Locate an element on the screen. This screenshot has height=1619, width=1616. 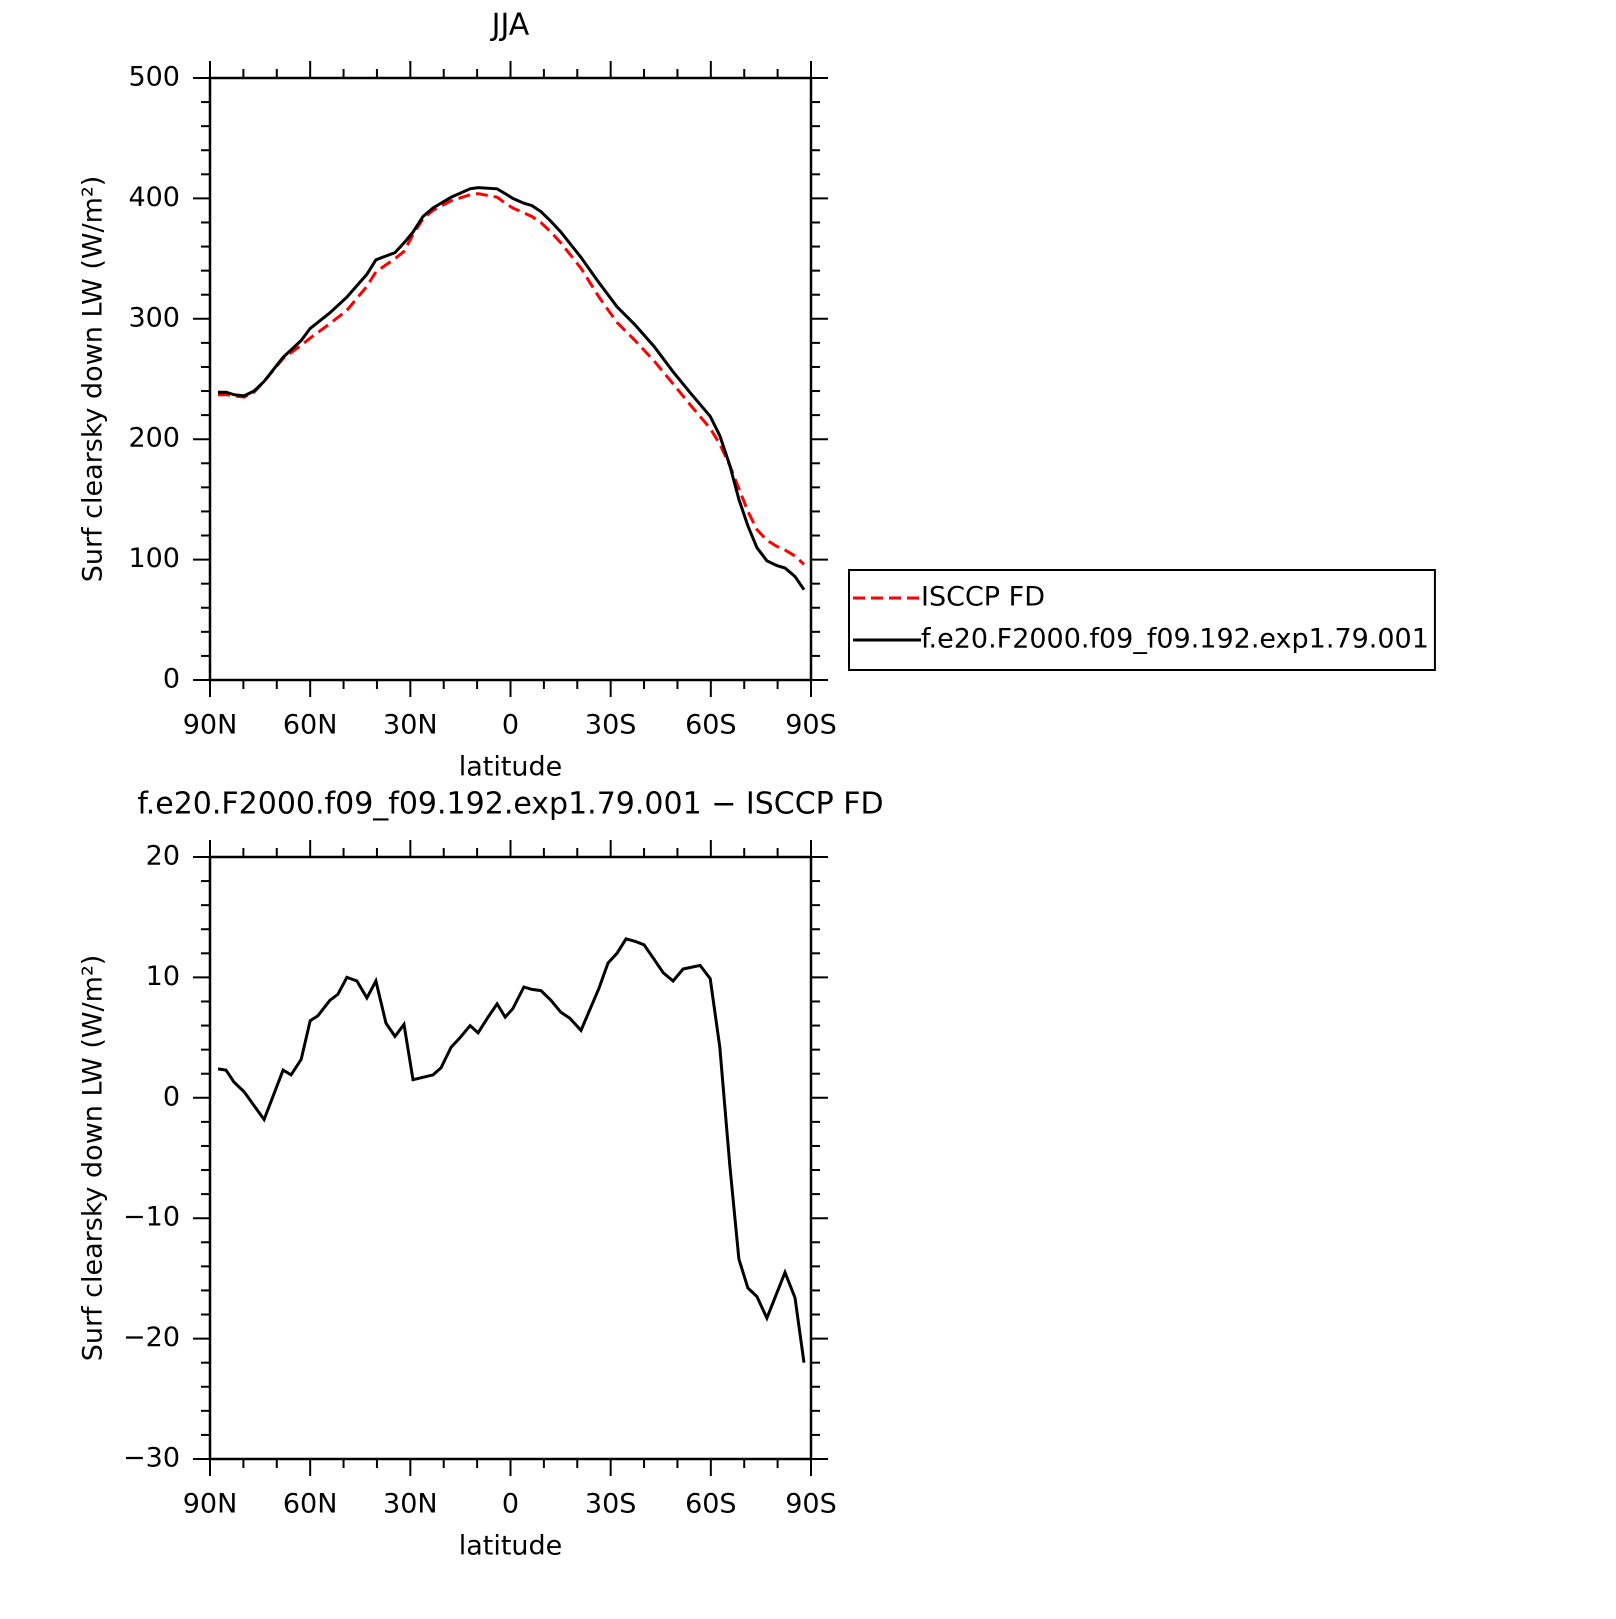
legend-label: ISCCP FD is located at coordinates (983, 597).